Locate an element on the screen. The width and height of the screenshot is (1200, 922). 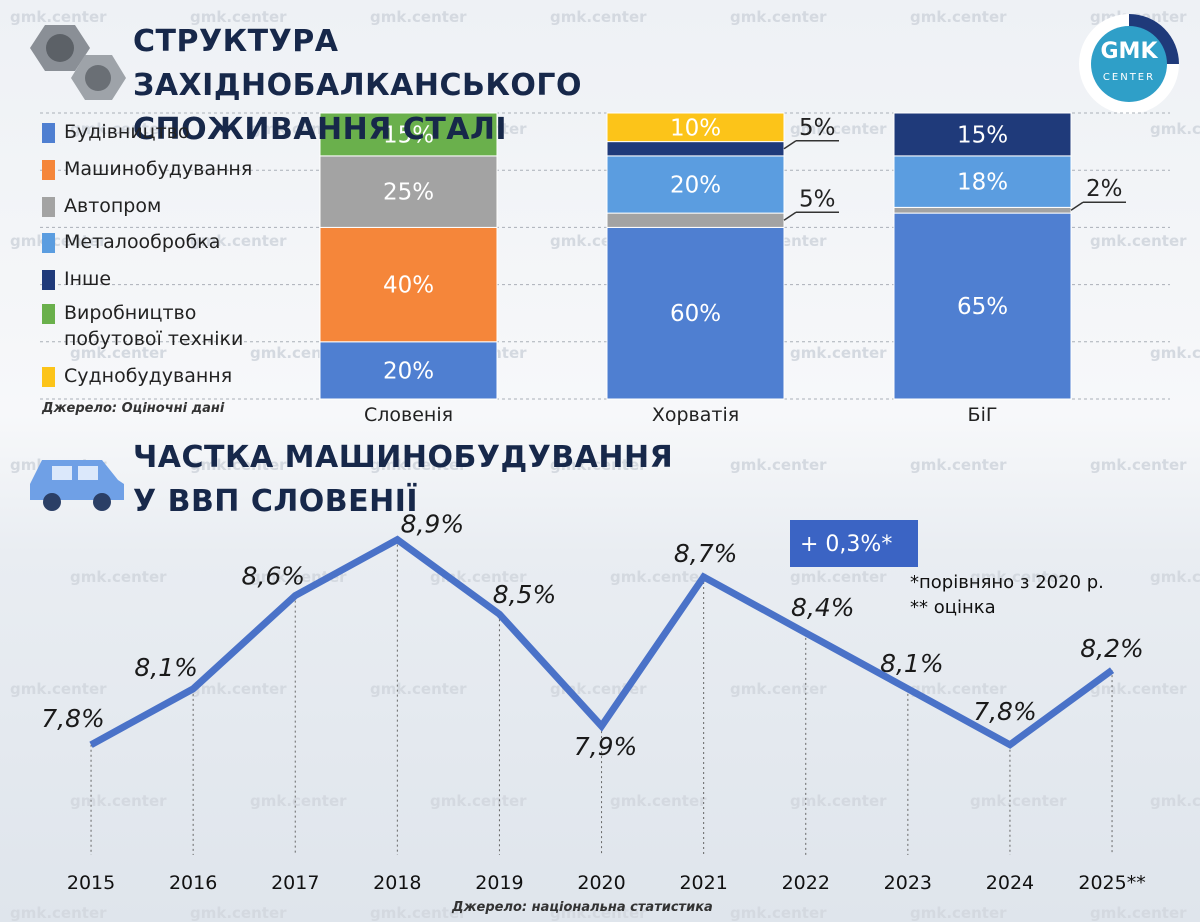
legend-label: Автопром is located at coordinates (113, 206).